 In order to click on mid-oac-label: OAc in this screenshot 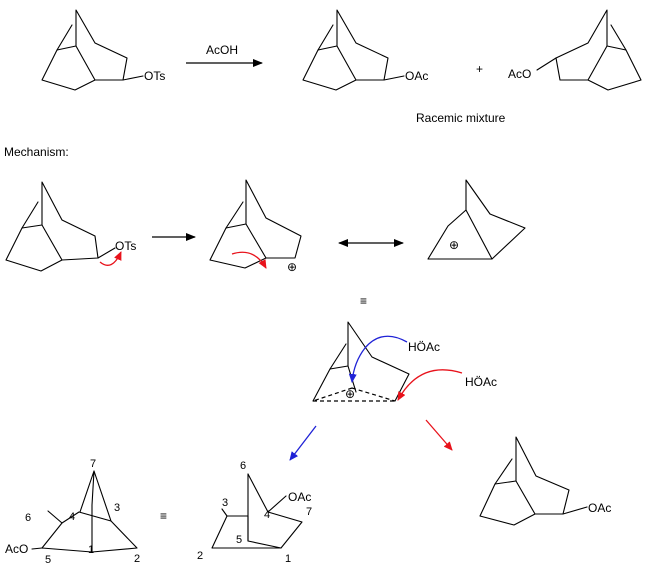, I will do `click(299, 497)`.